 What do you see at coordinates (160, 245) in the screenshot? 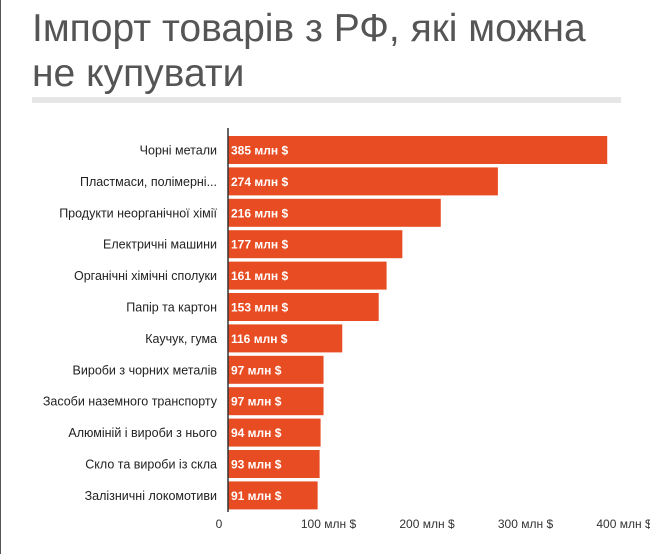
I see `category-label: Електричні машини` at bounding box center [160, 245].